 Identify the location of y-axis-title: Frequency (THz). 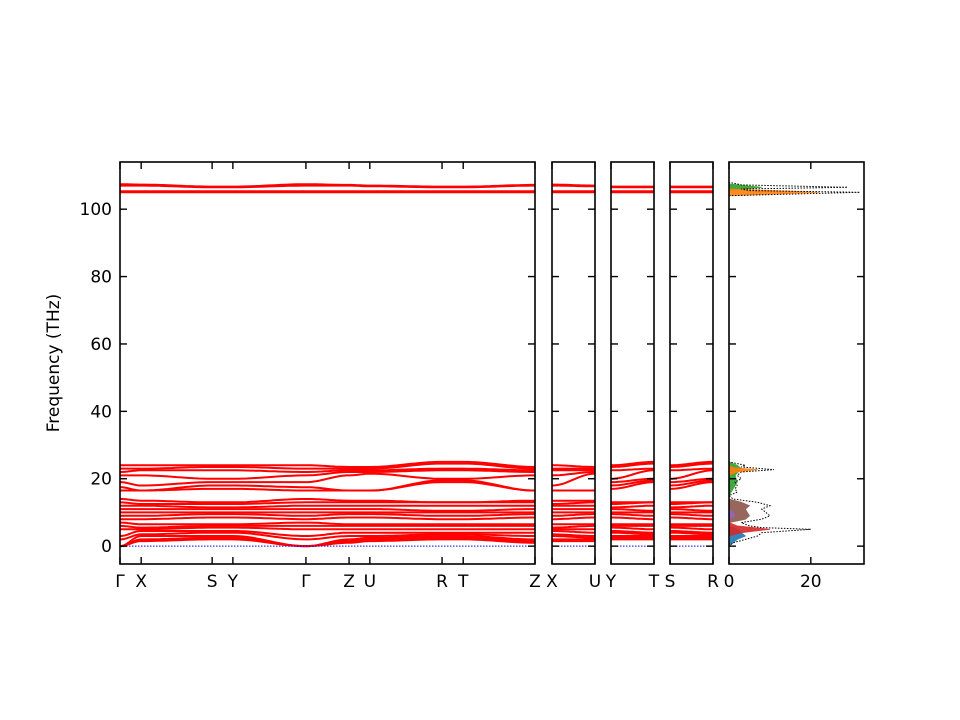
(54, 363).